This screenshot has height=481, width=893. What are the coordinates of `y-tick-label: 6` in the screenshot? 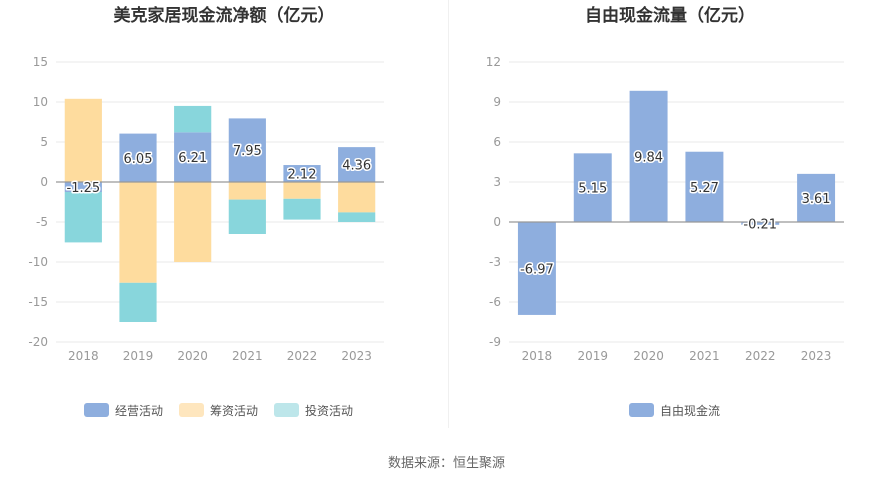 It's located at (497, 142).